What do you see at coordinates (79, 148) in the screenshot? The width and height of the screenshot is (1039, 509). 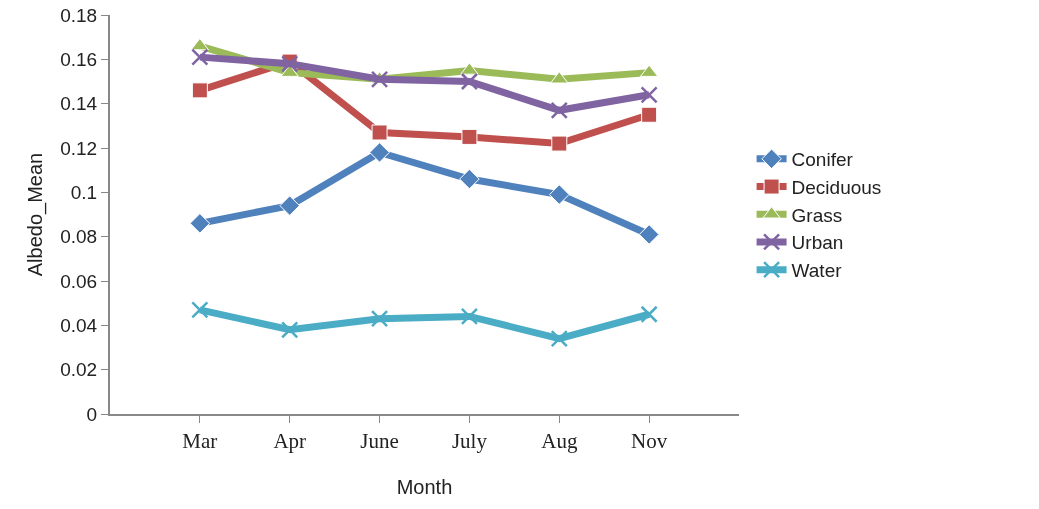 I see `y-tick-label: 0.12` at bounding box center [79, 148].